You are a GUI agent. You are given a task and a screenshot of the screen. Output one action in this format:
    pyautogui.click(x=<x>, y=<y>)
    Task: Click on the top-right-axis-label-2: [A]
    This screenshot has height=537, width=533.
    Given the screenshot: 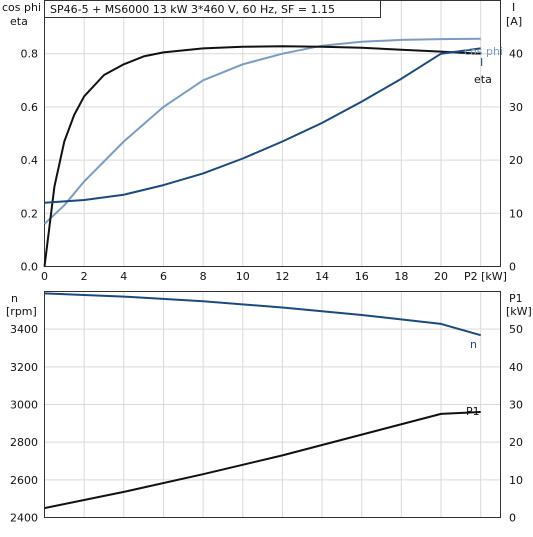 What is the action you would take?
    pyautogui.click(x=514, y=21)
    